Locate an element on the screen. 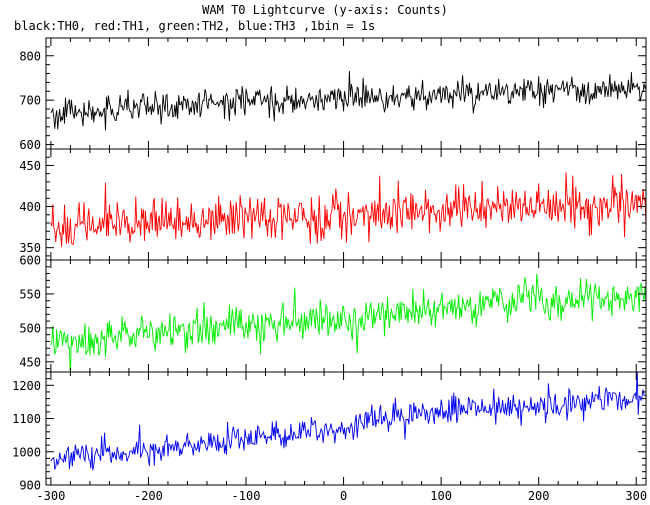  x-tick-label: -300 is located at coordinates (50, 496).